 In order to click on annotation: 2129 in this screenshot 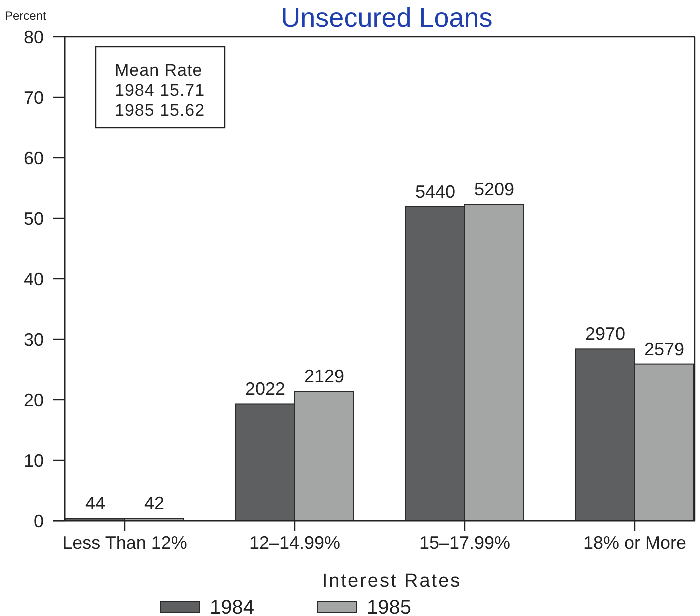, I will do `click(324, 376)`.